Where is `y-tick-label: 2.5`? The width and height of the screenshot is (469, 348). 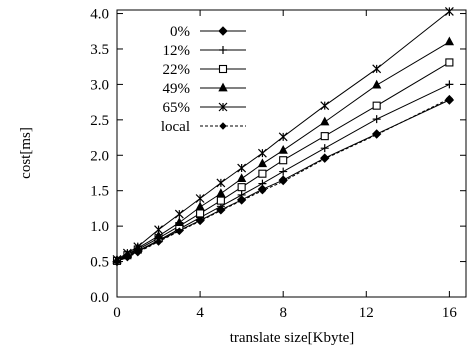 y-tick-label: 2.5 is located at coordinates (99, 121).